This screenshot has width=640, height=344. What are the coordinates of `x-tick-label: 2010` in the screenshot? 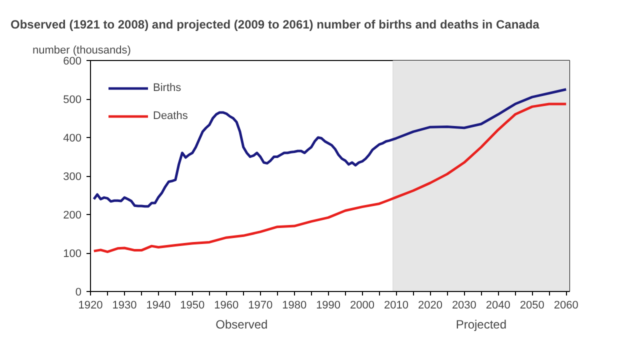 It's located at (396, 306).